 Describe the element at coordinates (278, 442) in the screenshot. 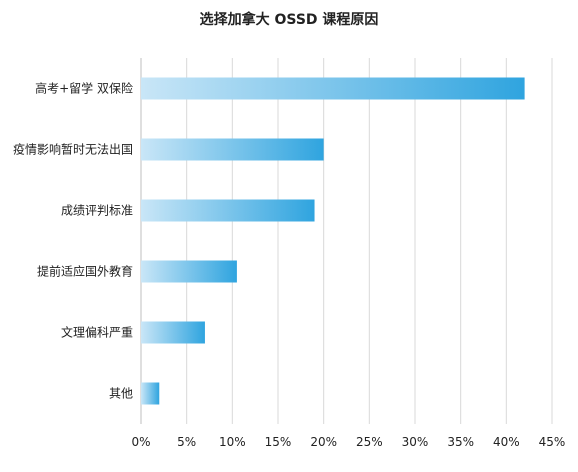

I see `x-tick-label: 15%` at that location.